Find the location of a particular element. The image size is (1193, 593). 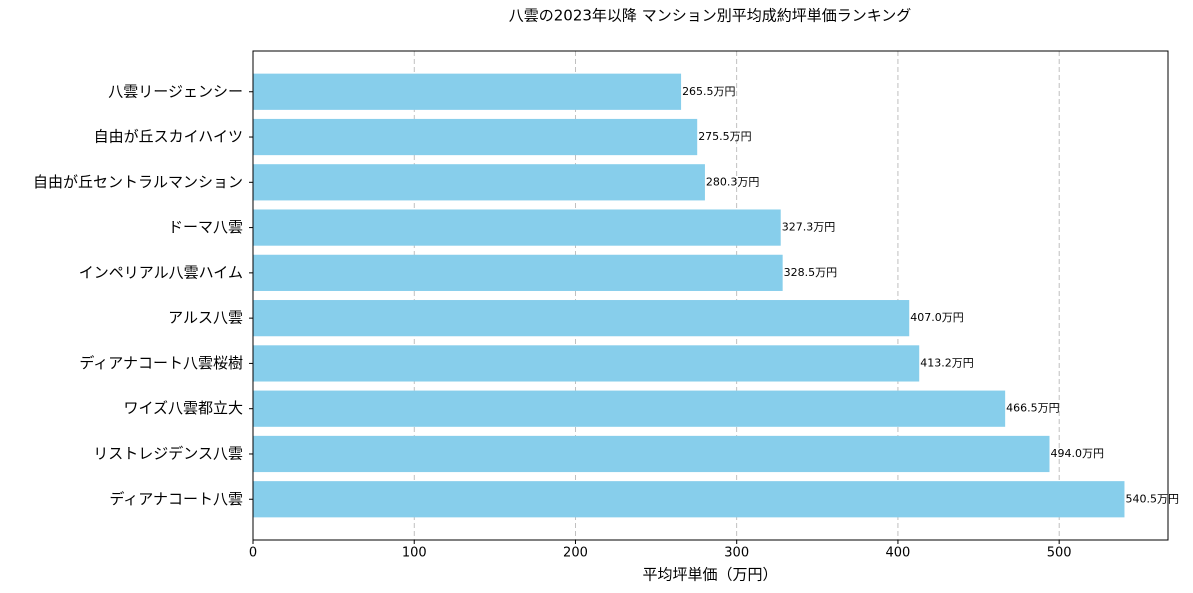

y-tick-label: ディアナコート八雲 is located at coordinates (176, 499).